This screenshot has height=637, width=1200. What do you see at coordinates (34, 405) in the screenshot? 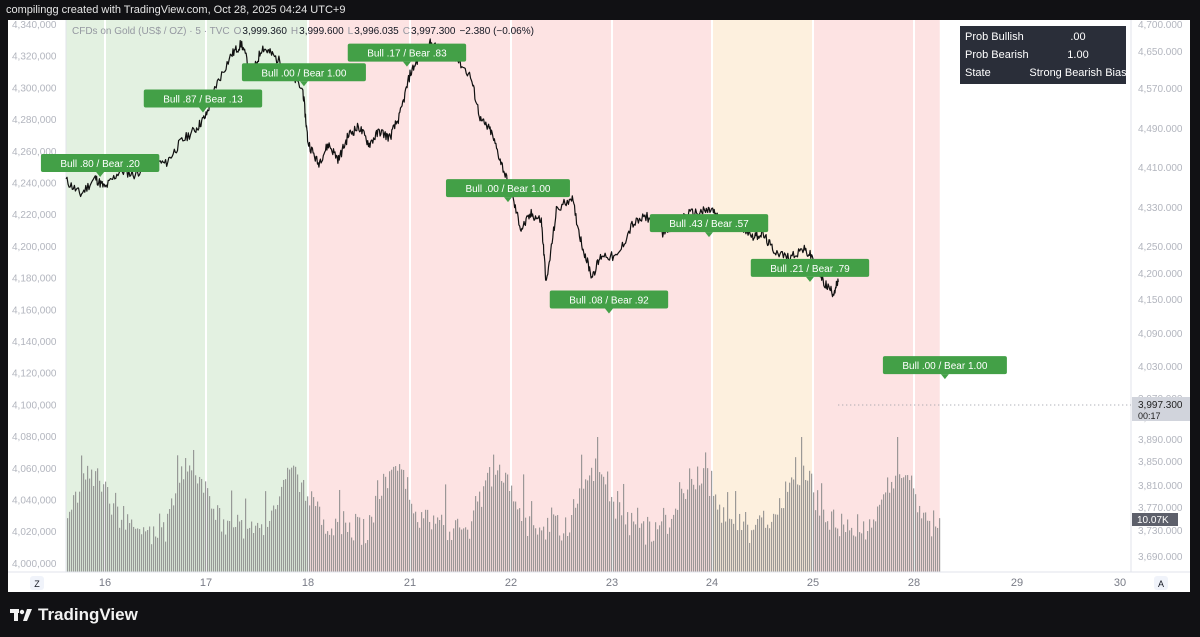
I see `left-axis-tick: 4,100,000` at bounding box center [34, 405].